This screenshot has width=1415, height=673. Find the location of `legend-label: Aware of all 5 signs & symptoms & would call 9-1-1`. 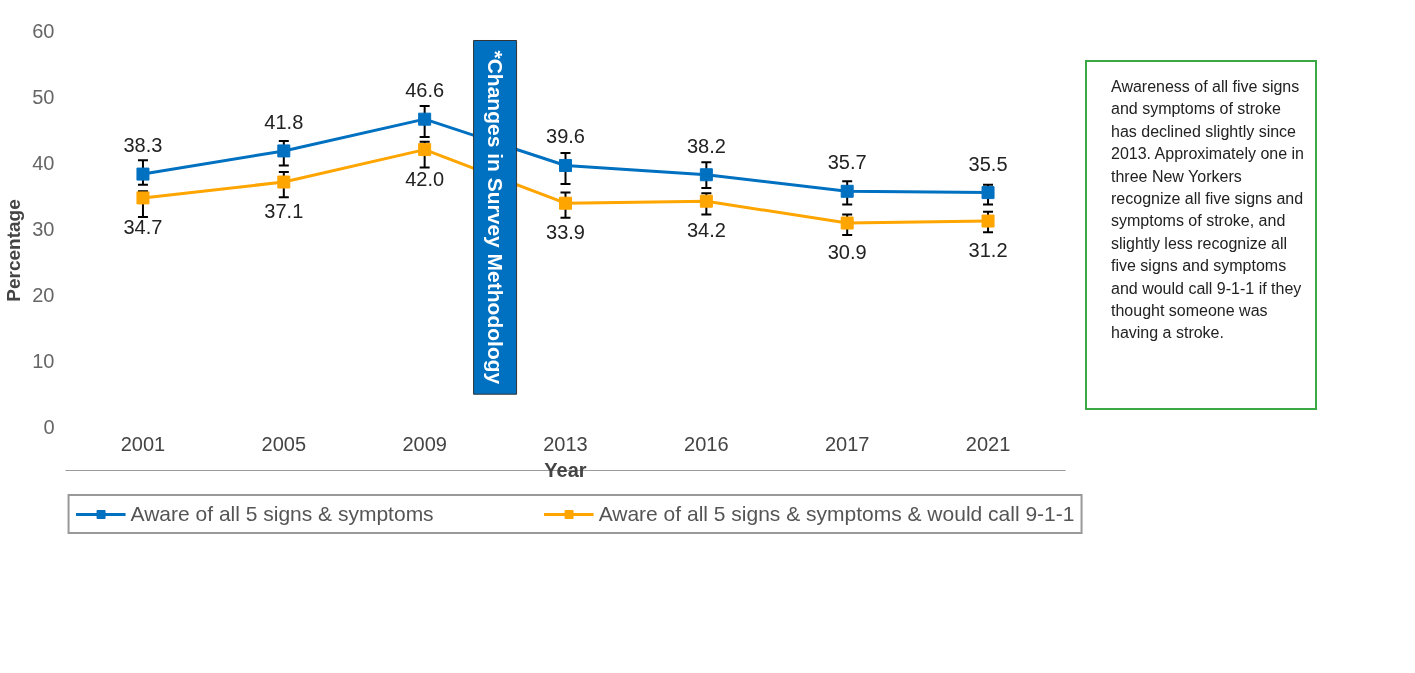

legend-label: Aware of all 5 signs & symptoms & would call 9-1-1 is located at coordinates (836, 514).